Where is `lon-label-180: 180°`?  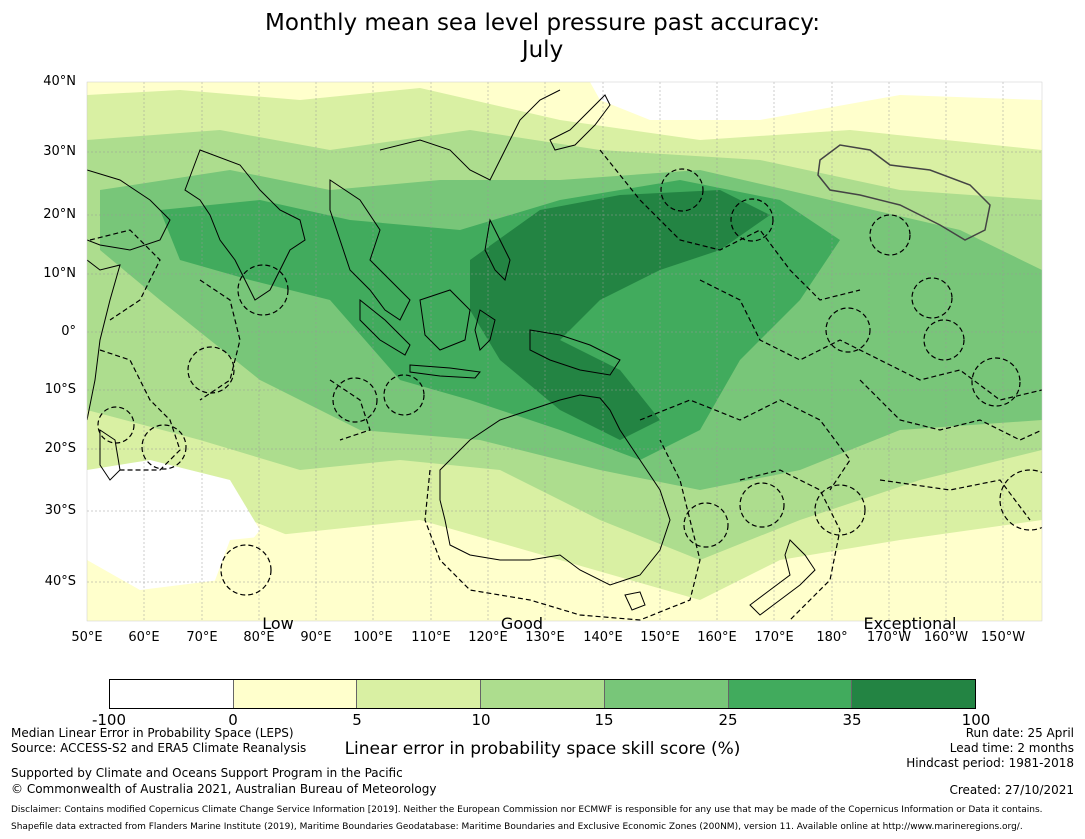 lon-label-180: 180° is located at coordinates (832, 637).